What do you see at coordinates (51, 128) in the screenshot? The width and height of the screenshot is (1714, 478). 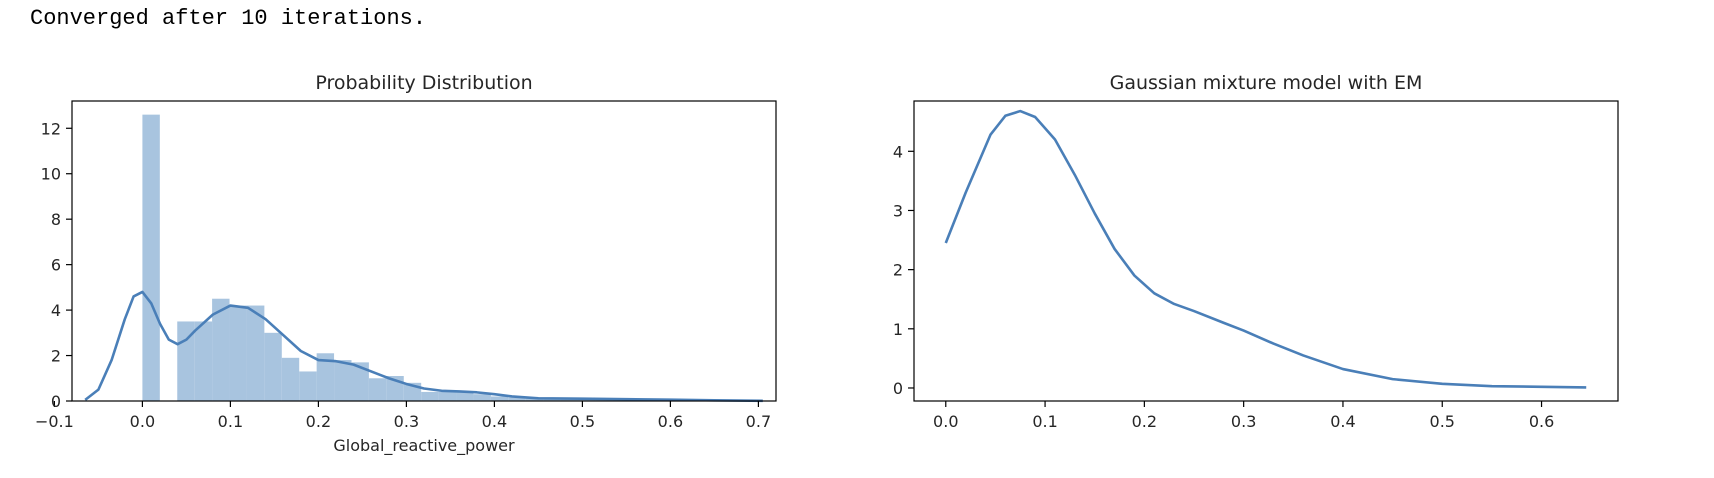 I see `y-tick-label: 12` at bounding box center [51, 128].